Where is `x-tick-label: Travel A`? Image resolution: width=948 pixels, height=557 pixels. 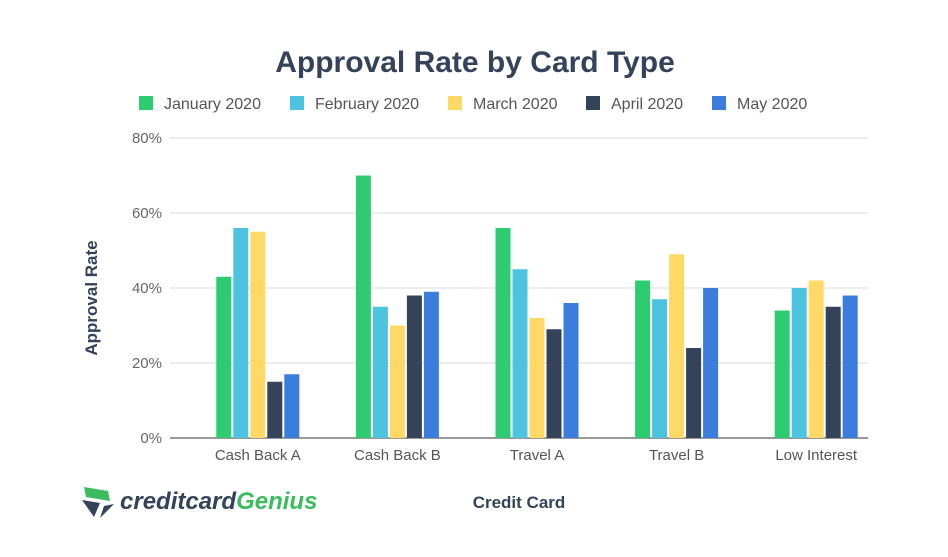
x-tick-label: Travel A is located at coordinates (537, 455).